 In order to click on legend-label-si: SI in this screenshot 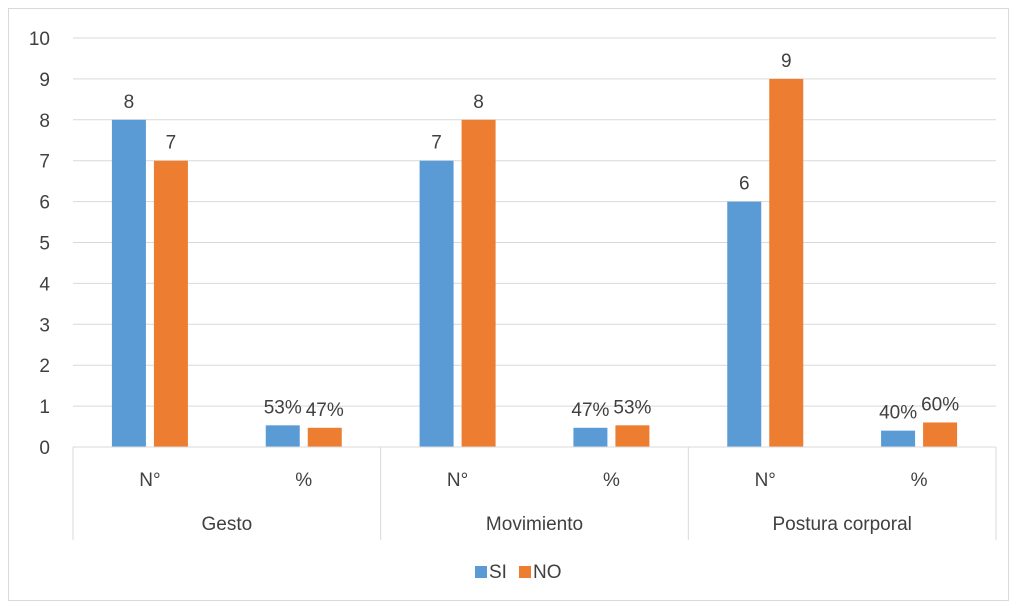, I will do `click(498, 572)`.